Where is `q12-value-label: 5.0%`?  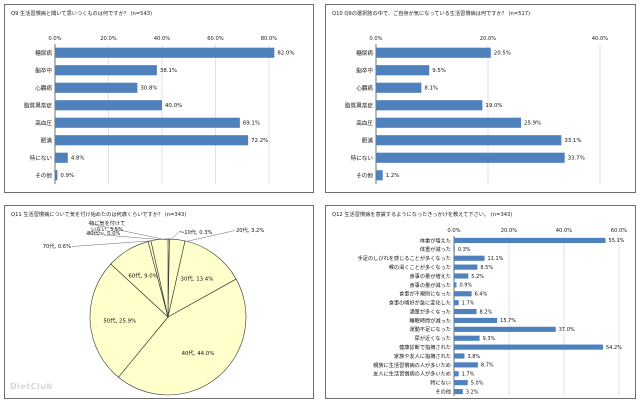
q12-value-label: 5.0% is located at coordinates (477, 383).